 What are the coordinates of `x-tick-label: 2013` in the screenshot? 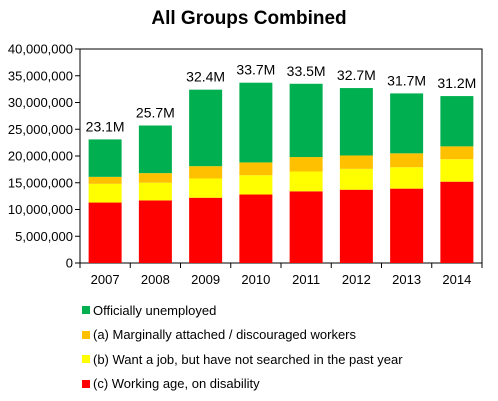 It's located at (406, 279).